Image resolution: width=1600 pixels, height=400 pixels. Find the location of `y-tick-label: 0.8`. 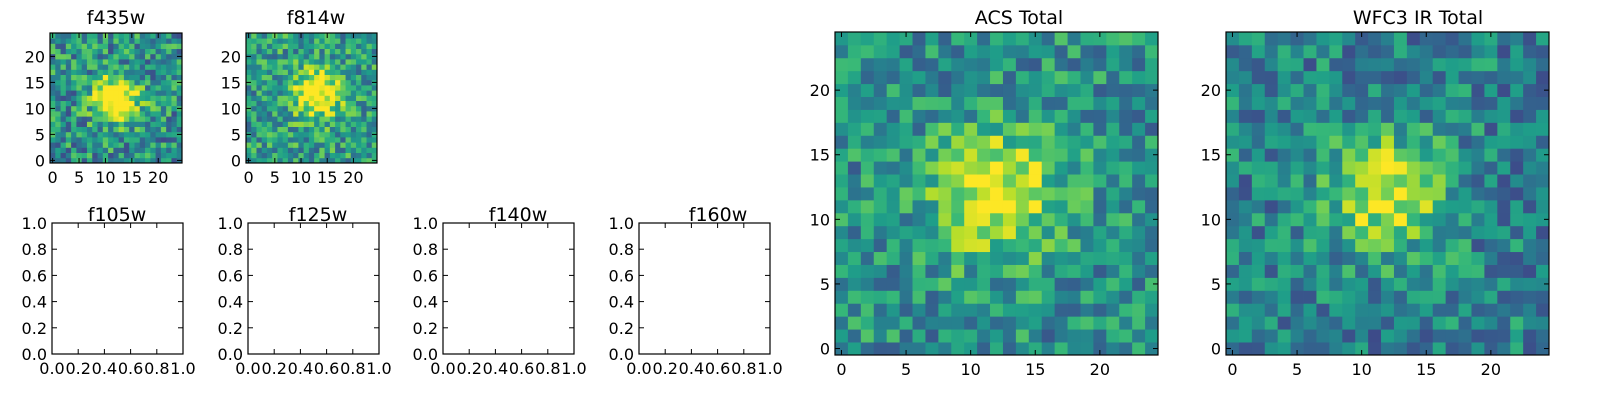

y-tick-label: 0.8 is located at coordinates (34, 249).